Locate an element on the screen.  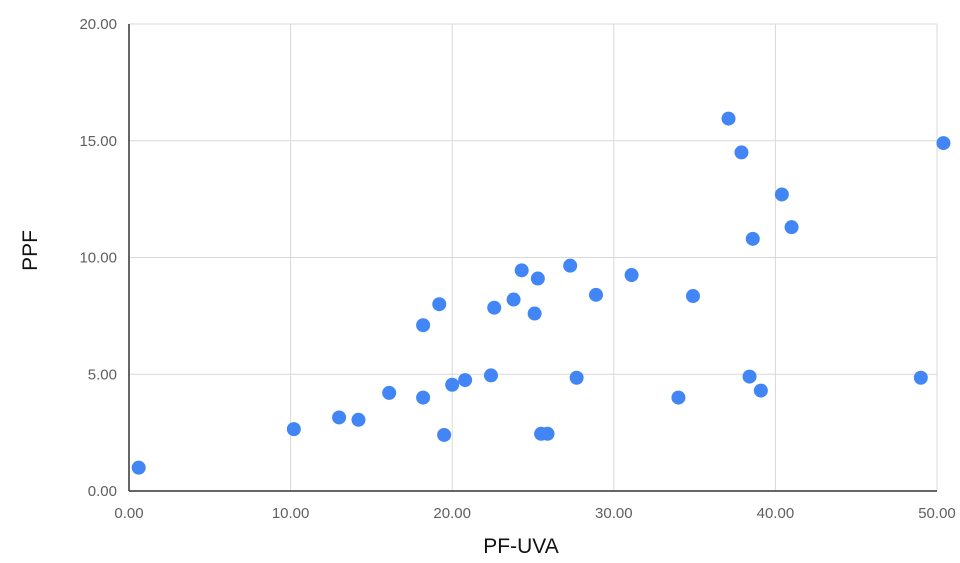
y-tick-label: 20.00 is located at coordinates (98, 24).